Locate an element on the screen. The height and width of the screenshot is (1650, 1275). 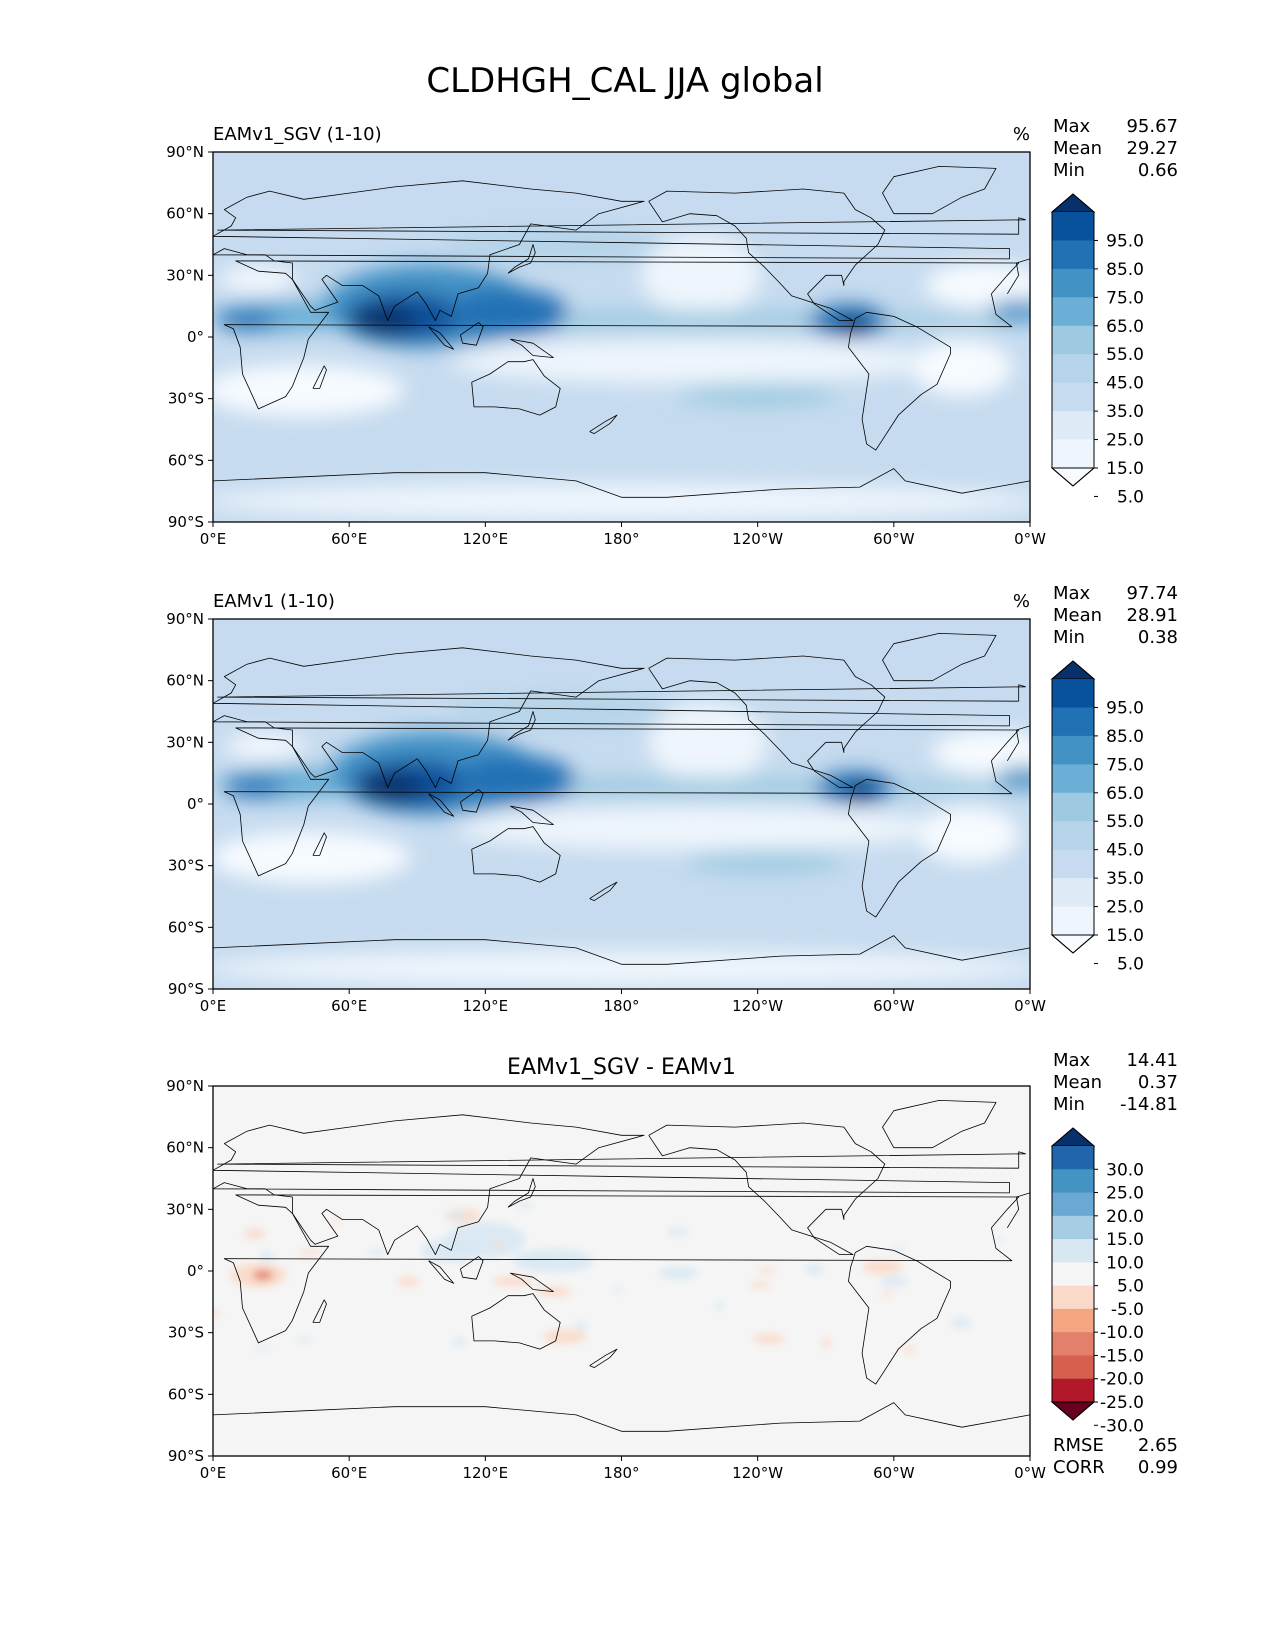
x-tick-label: 120°E is located at coordinates (486, 1473).